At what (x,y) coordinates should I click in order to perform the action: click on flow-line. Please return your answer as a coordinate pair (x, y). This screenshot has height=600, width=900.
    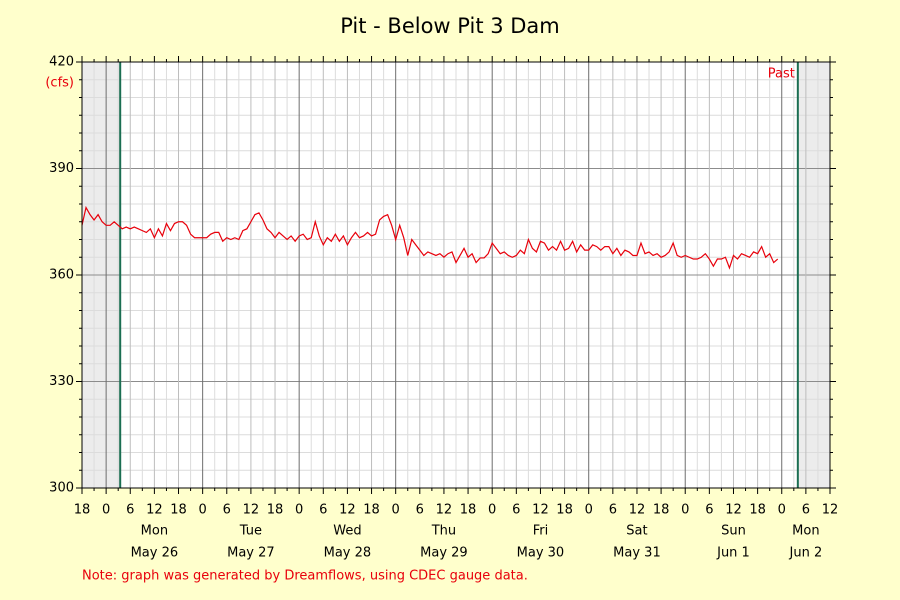
    Looking at the image, I should click on (430, 237).